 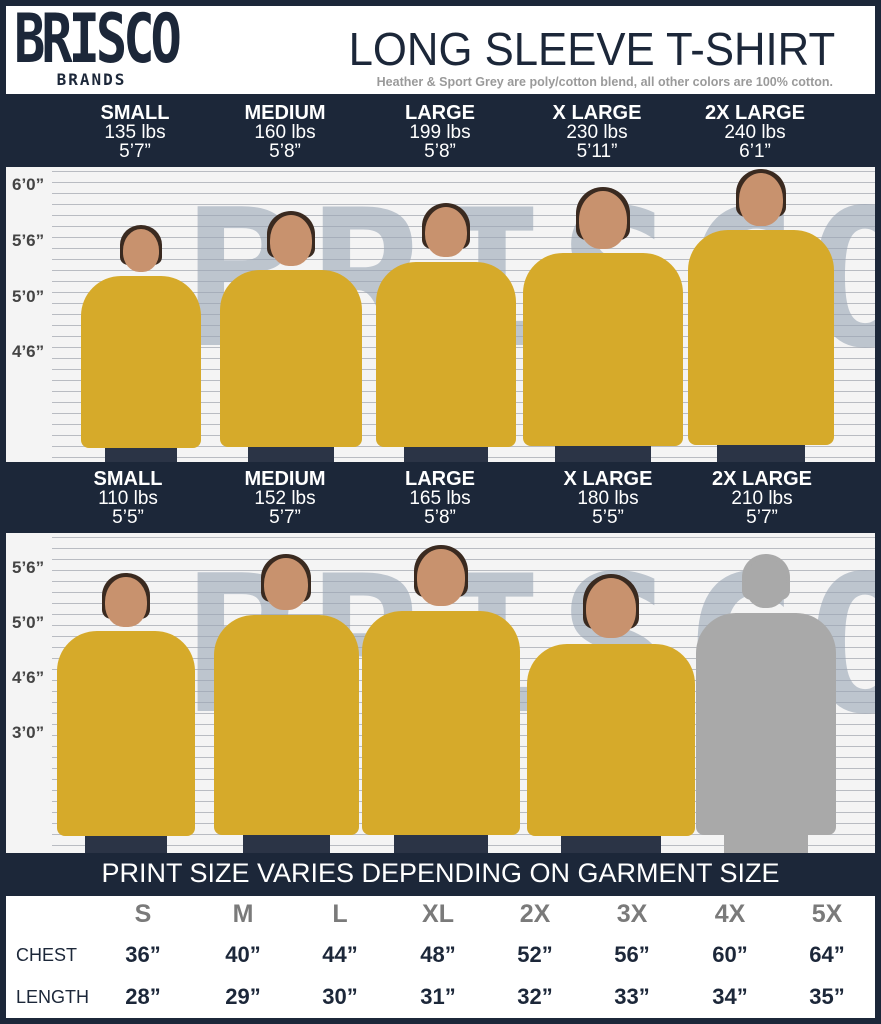 I want to click on size-header: 4X, so click(x=730, y=914).